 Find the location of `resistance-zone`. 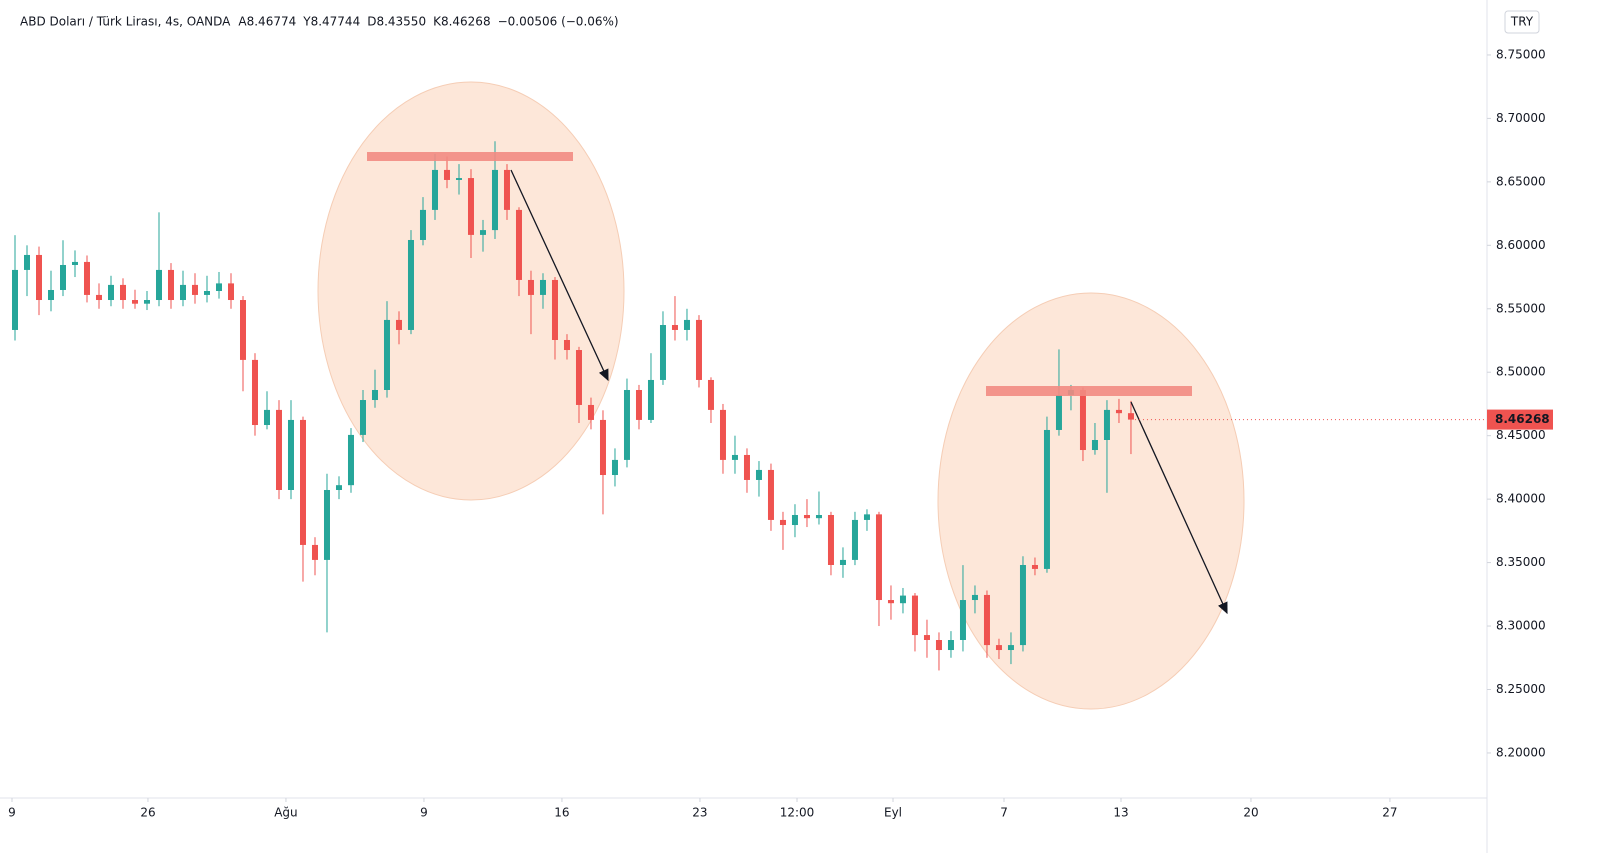

resistance-zone is located at coordinates (470, 156).